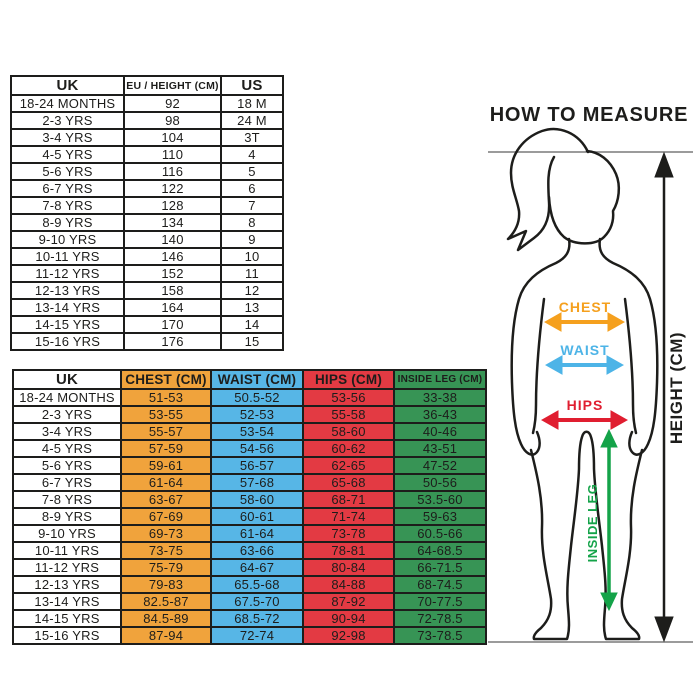 Image resolution: width=700 pixels, height=700 pixels. What do you see at coordinates (67, 448) in the screenshot?
I see `table-cell: 4-5 YRS` at bounding box center [67, 448].